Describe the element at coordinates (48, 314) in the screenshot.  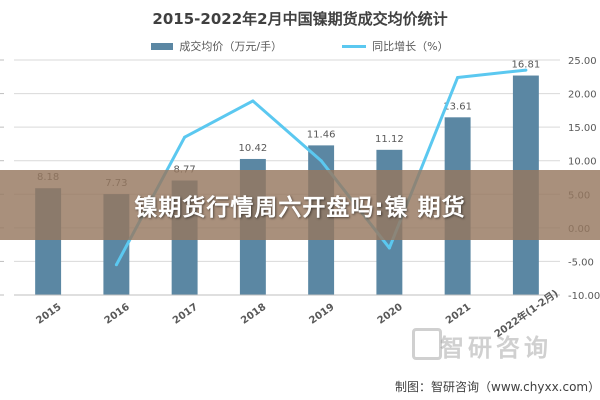
I see `x-tick-label: 2015` at that location.